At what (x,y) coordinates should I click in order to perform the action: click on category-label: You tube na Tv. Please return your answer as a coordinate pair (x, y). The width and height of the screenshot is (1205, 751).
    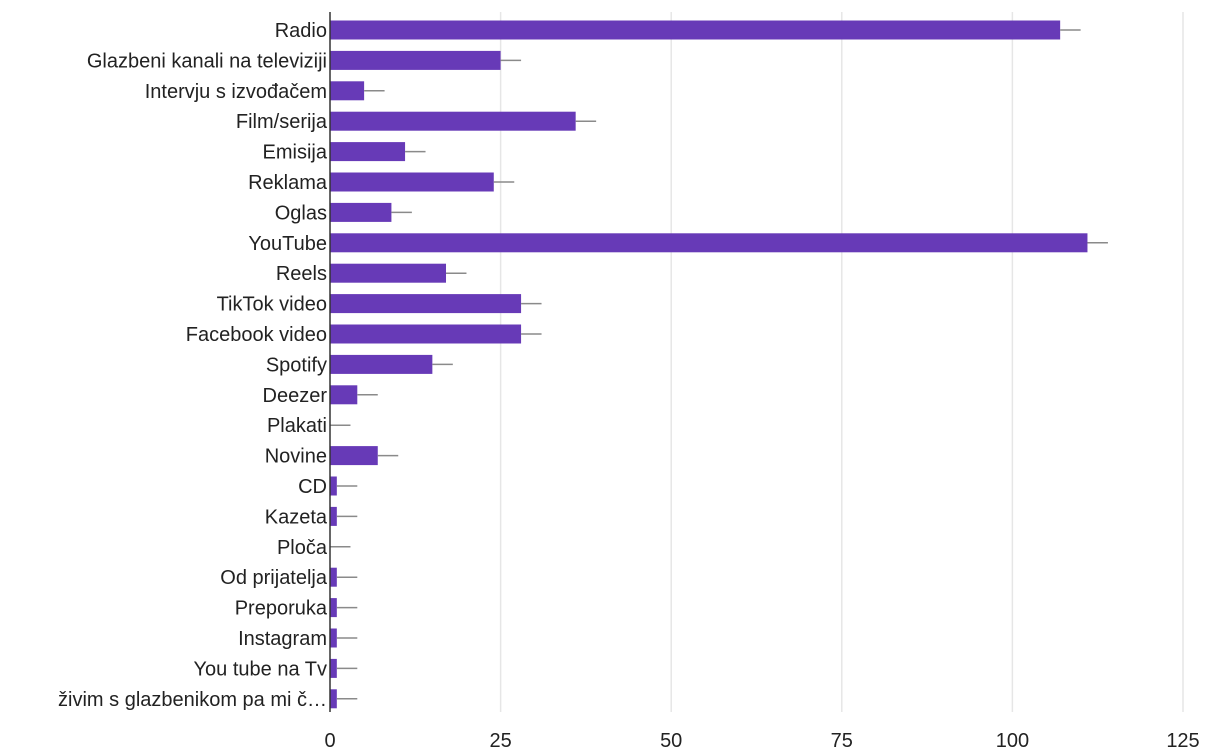
    Looking at the image, I should click on (260, 669).